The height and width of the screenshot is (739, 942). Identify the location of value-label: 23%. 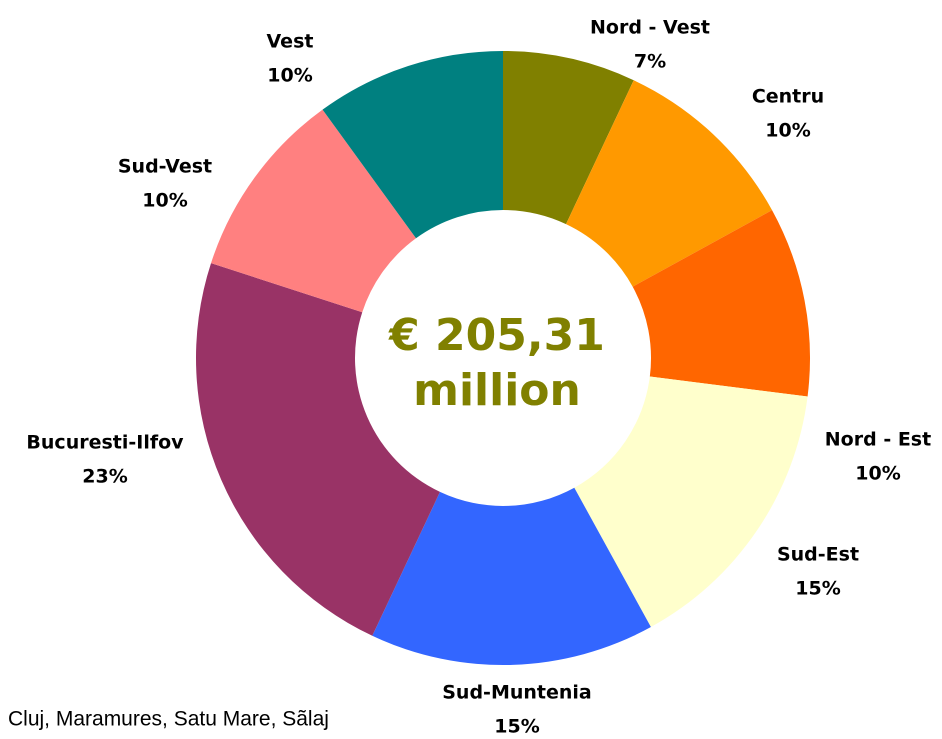
(104, 477).